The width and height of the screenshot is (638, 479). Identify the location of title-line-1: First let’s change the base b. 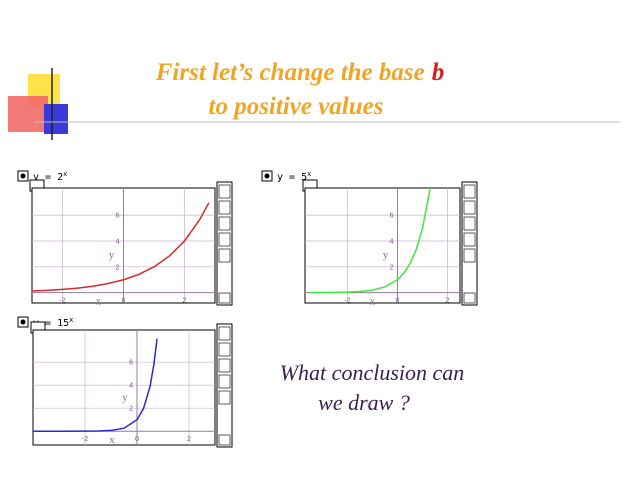
(299, 72).